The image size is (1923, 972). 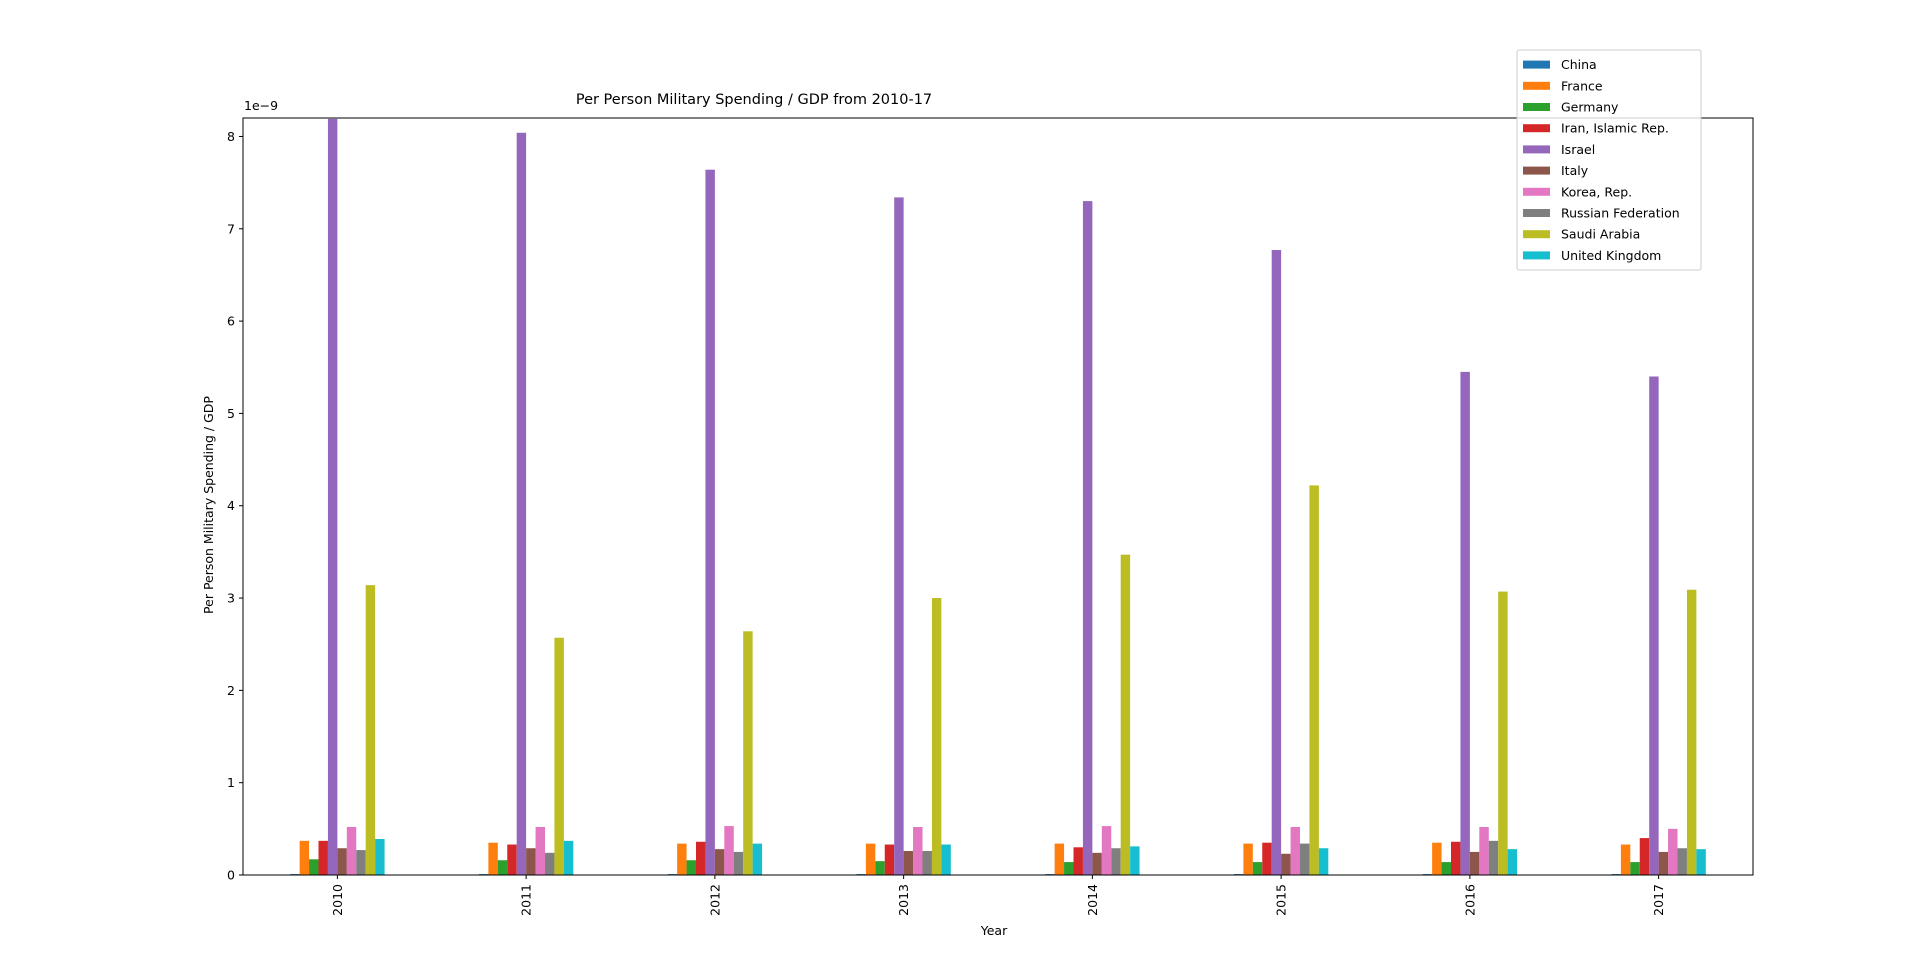 I want to click on y-tick-label: 0, so click(x=231, y=875).